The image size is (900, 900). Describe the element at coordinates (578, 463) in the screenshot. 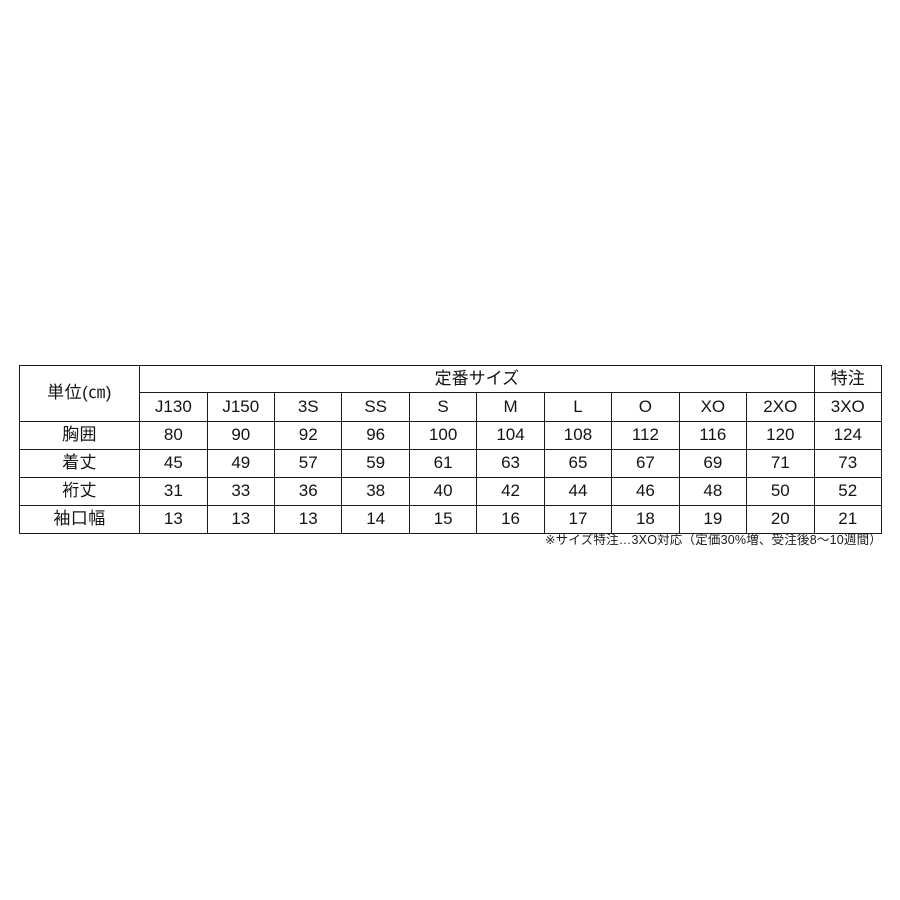

I see `cell-length-l: 65` at that location.